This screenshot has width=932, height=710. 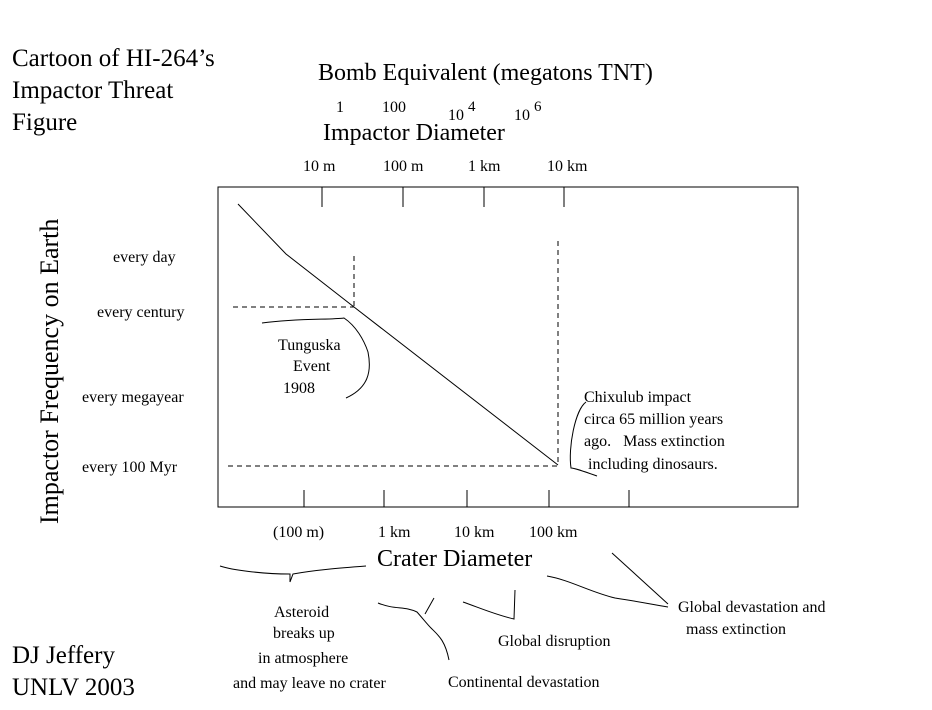 I want to click on crater-tick-100m: (100 m), so click(x=299, y=532).